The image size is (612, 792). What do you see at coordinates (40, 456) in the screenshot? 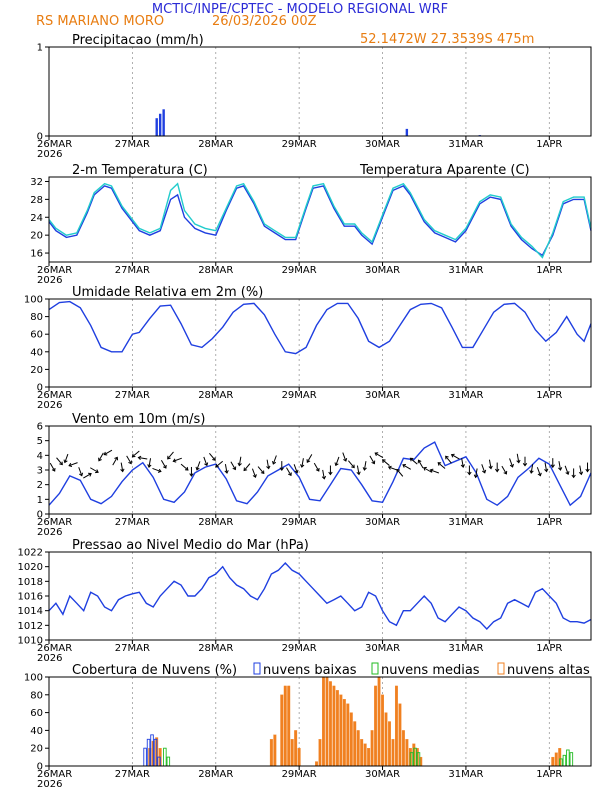
I see `y-tick-label: 4` at bounding box center [40, 456].